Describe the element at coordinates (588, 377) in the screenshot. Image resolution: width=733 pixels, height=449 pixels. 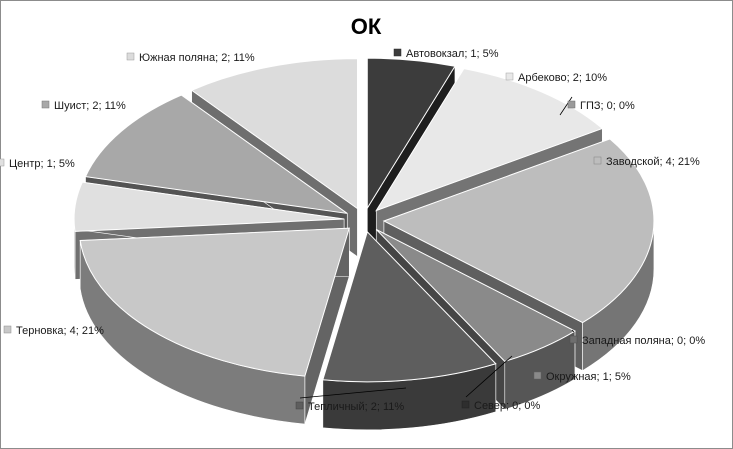
I see `data-label: Окружная; 1; 5%` at that location.